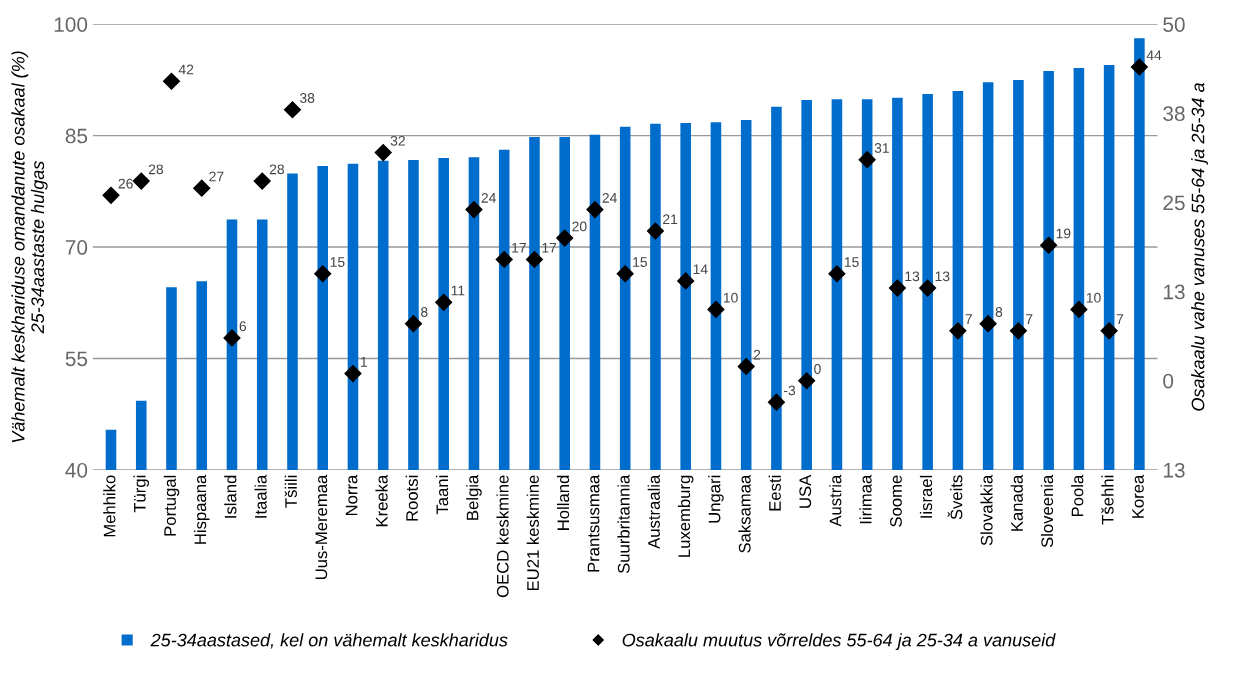 The height and width of the screenshot is (691, 1238). I want to click on x-tick-label: Luxemburg, so click(685, 516).